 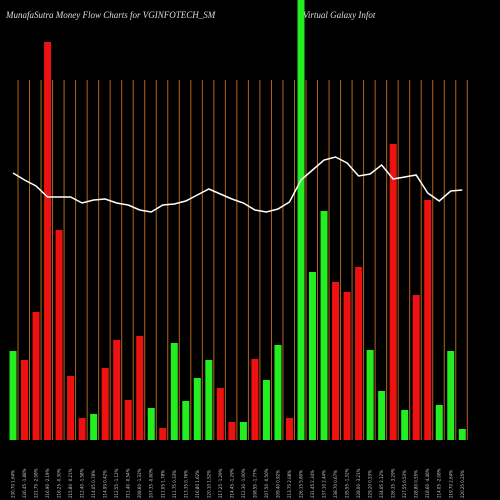 I want to click on x-tick-label: 215.80 -0.21%, so click(x=70, y=483).